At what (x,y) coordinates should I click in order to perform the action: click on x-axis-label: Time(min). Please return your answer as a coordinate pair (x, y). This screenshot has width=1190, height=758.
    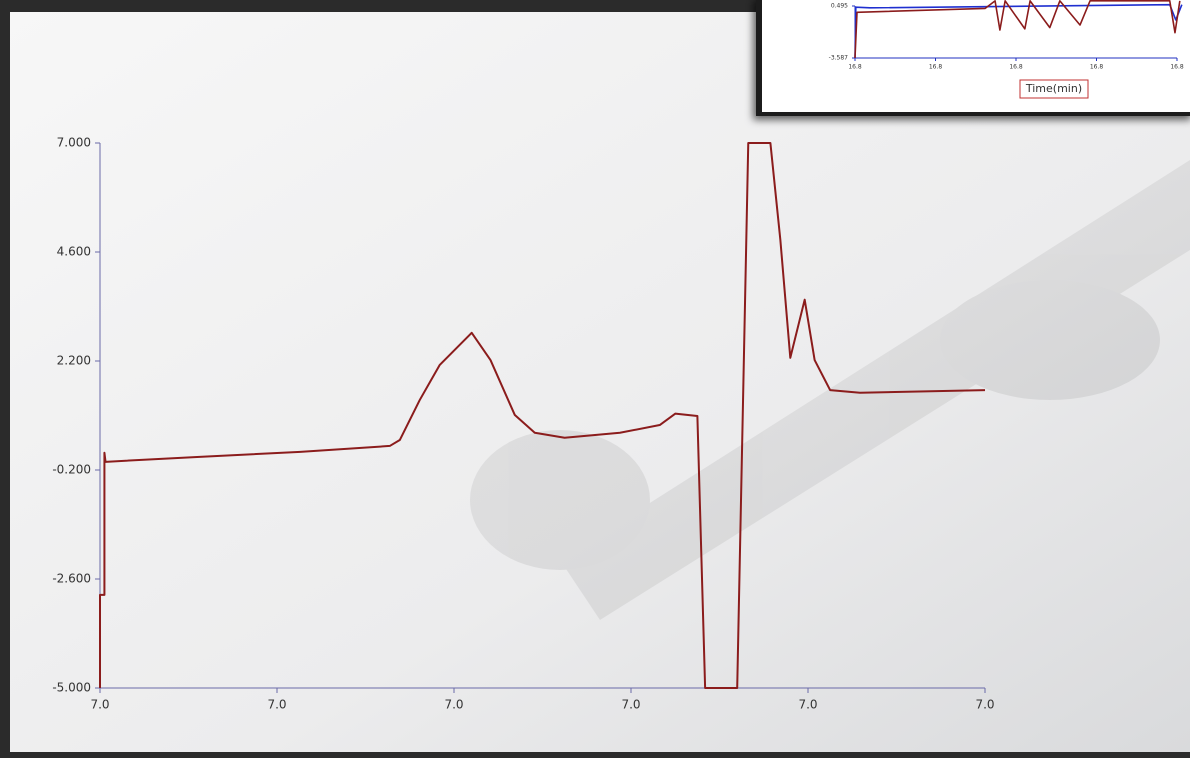
    Looking at the image, I should click on (1053, 88).